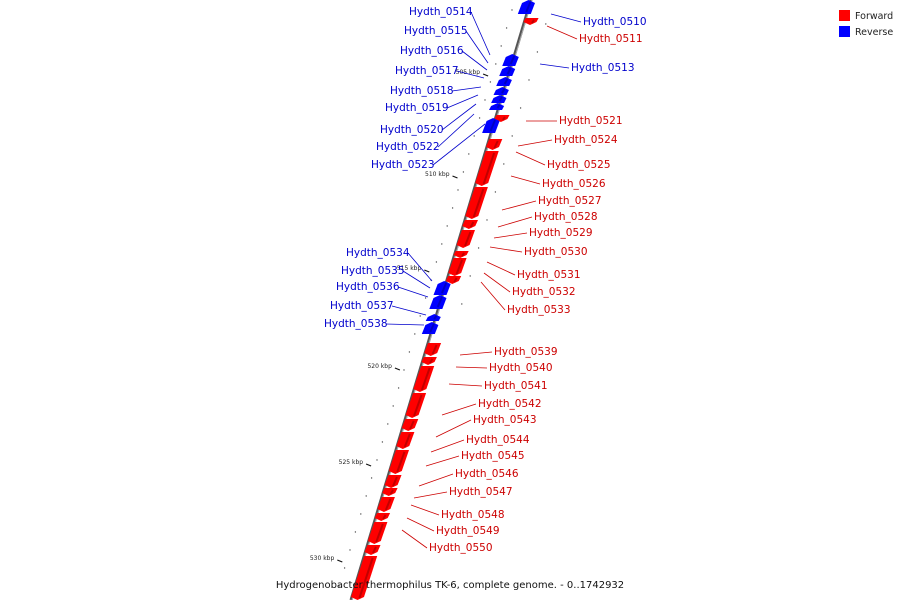  What do you see at coordinates (566, 217) in the screenshot?
I see `gene-label: Hydth_0528` at bounding box center [566, 217].